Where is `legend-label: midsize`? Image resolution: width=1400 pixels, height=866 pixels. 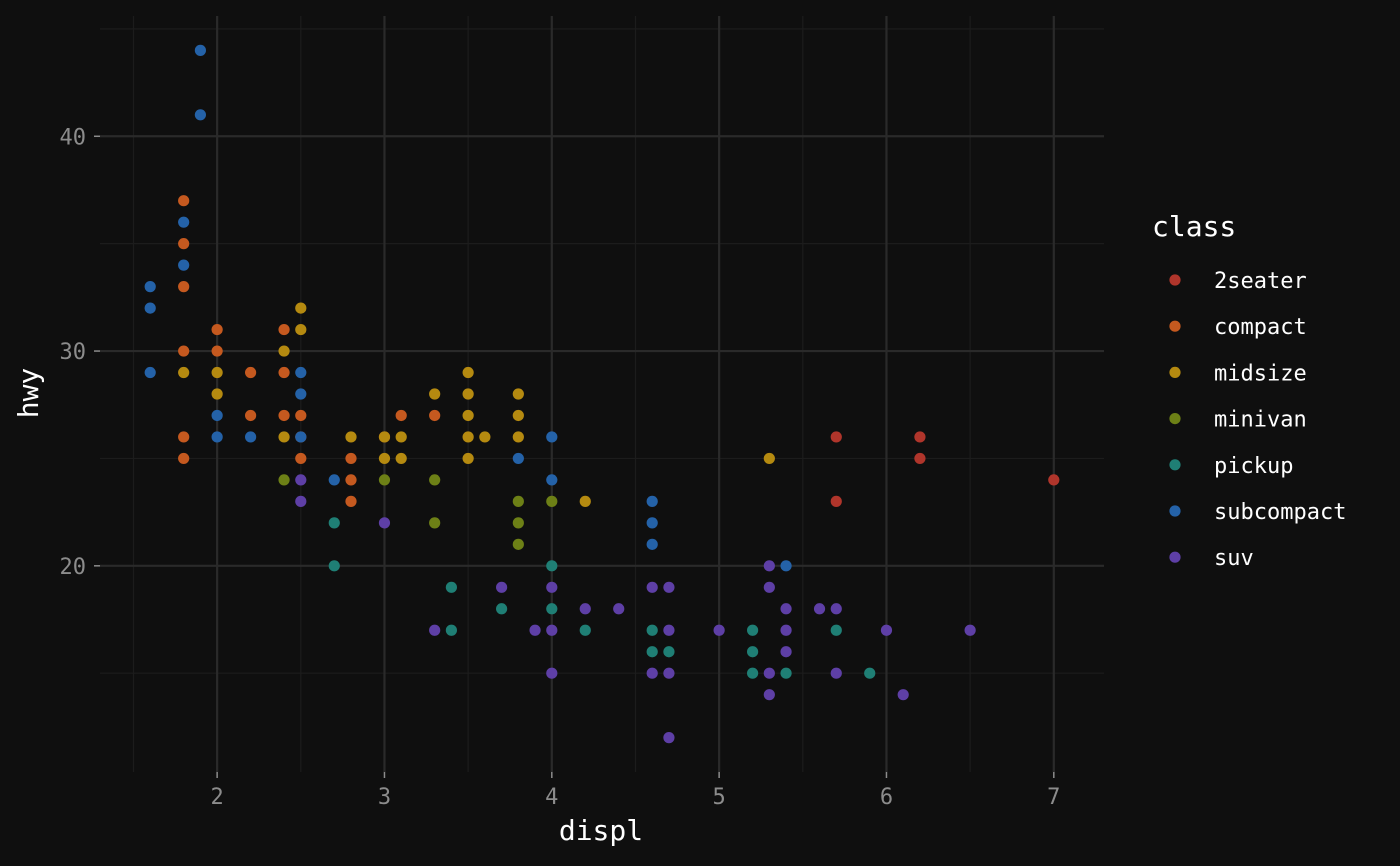 legend-label: midsize is located at coordinates (1260, 373).